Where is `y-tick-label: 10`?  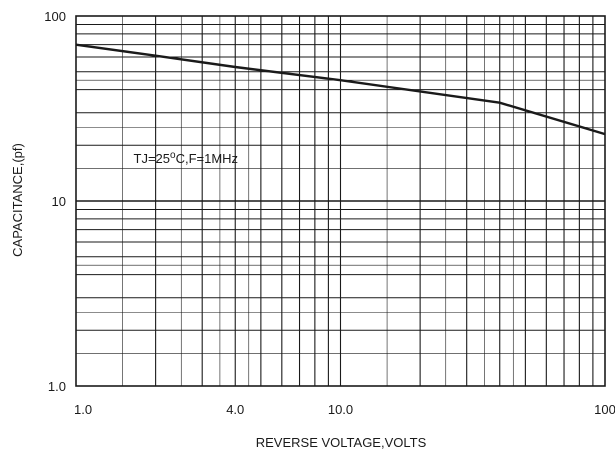
y-tick-label: 10 is located at coordinates (59, 201).